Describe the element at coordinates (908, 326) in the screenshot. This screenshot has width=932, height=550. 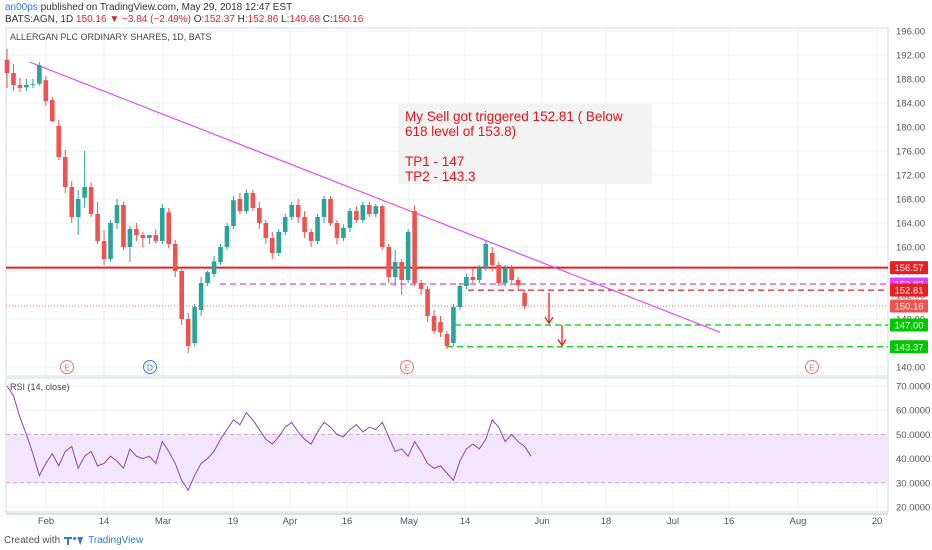
I see `price-label-text: 147.00` at that location.